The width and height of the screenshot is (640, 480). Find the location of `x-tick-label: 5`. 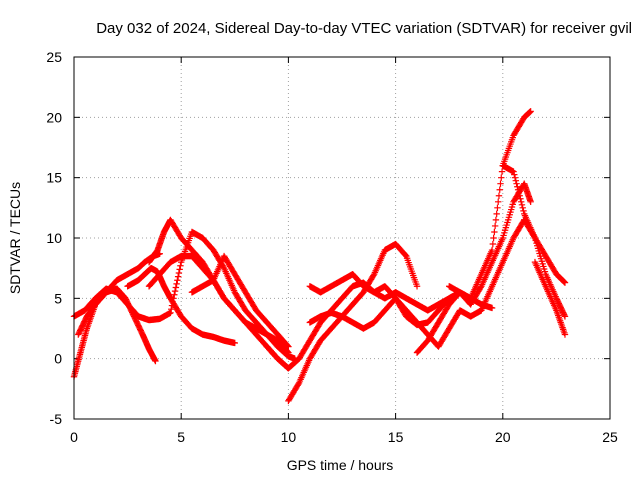

x-tick-label: 5 is located at coordinates (181, 437).